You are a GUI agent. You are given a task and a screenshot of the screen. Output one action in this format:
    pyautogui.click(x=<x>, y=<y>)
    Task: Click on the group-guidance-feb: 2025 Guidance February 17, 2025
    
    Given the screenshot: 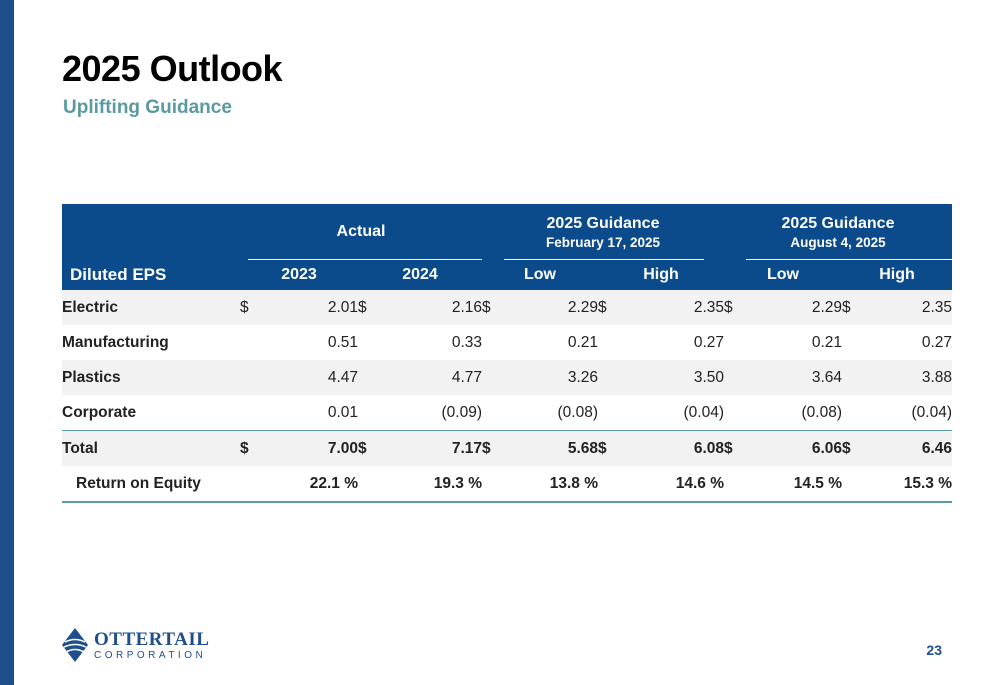 What is the action you would take?
    pyautogui.click(x=603, y=232)
    